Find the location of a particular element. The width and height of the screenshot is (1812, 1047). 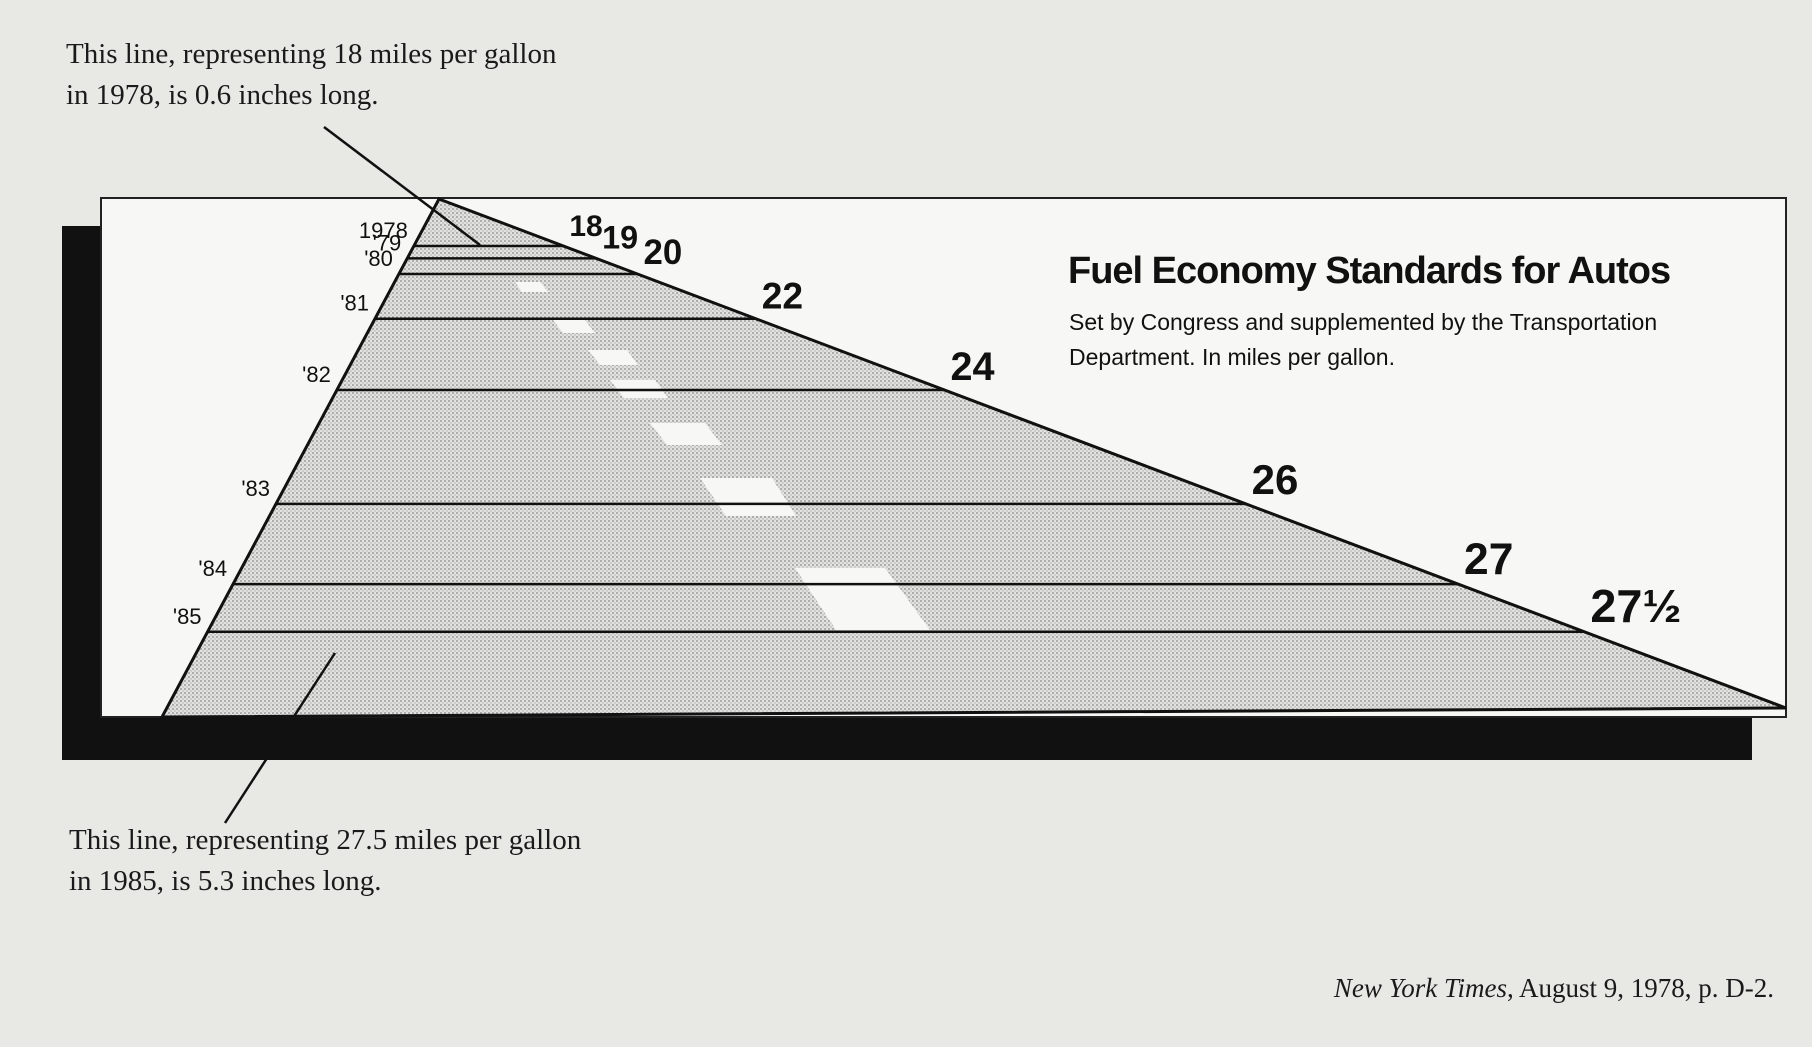

year-label: 1978 is located at coordinates (383, 230).